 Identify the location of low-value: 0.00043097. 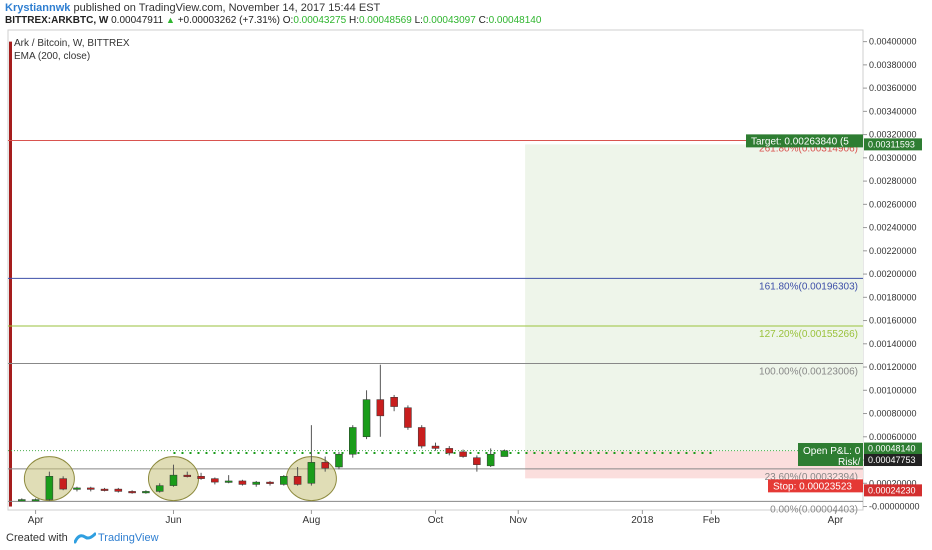
(449, 20).